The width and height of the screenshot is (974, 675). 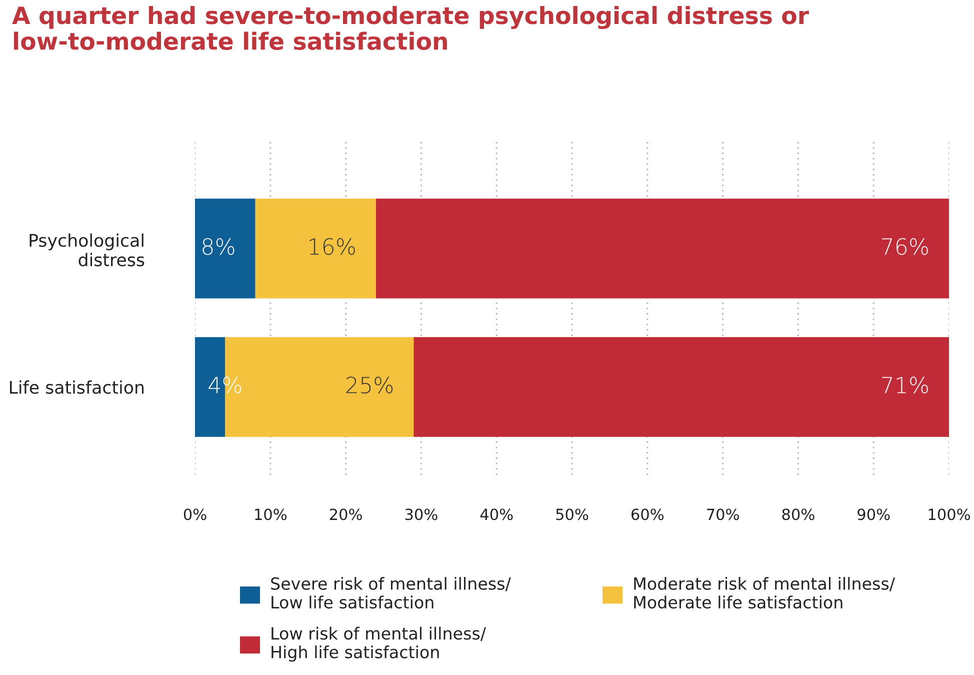 What do you see at coordinates (379, 644) in the screenshot?
I see `legend-label: Low risk of mental illness/ High life satisfaction` at bounding box center [379, 644].